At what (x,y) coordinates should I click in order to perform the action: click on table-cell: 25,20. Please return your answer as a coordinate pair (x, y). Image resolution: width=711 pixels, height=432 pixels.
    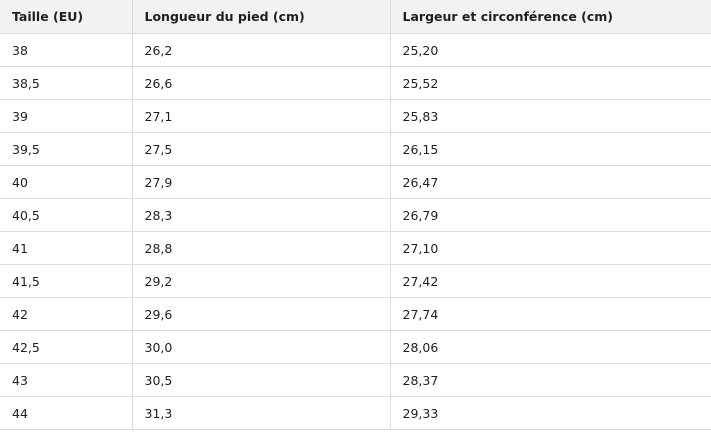
    Looking at the image, I should click on (550, 50).